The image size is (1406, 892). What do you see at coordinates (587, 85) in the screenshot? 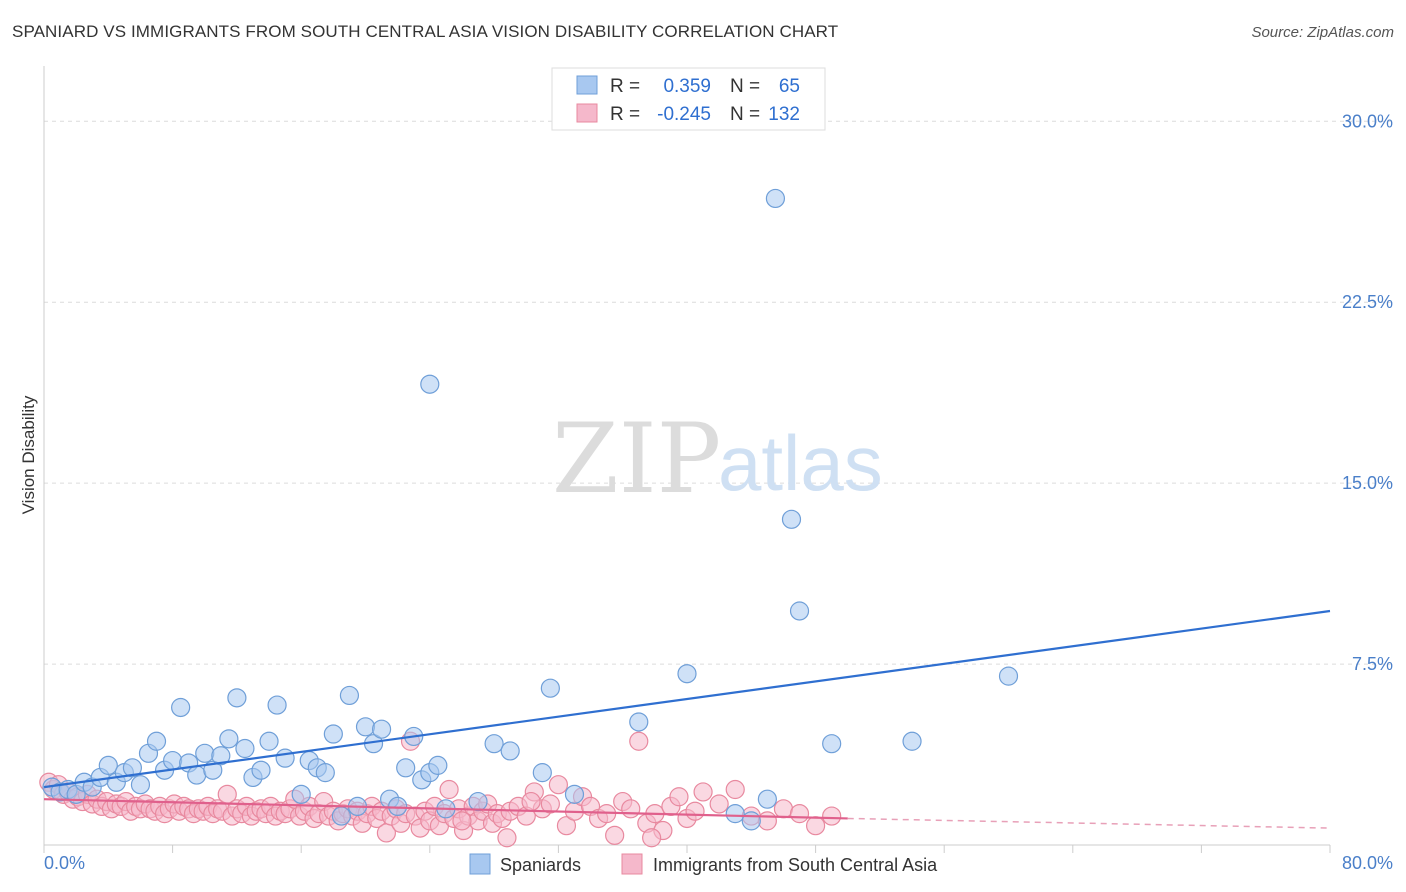
I see `legend-swatch-blue` at bounding box center [587, 85].